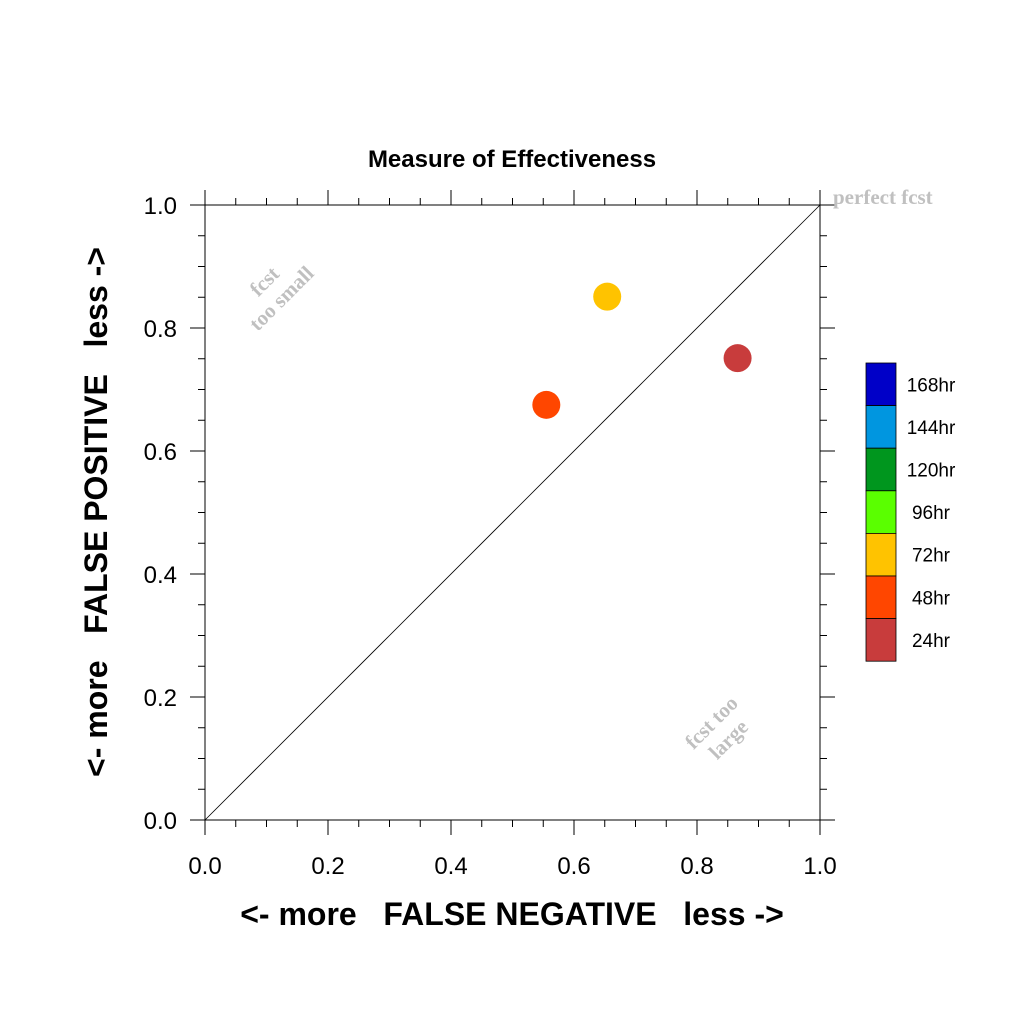 The image size is (1024, 1024). Describe the element at coordinates (883, 197) in the screenshot. I see `annotation-perfect-fcst: perfect fcst` at that location.